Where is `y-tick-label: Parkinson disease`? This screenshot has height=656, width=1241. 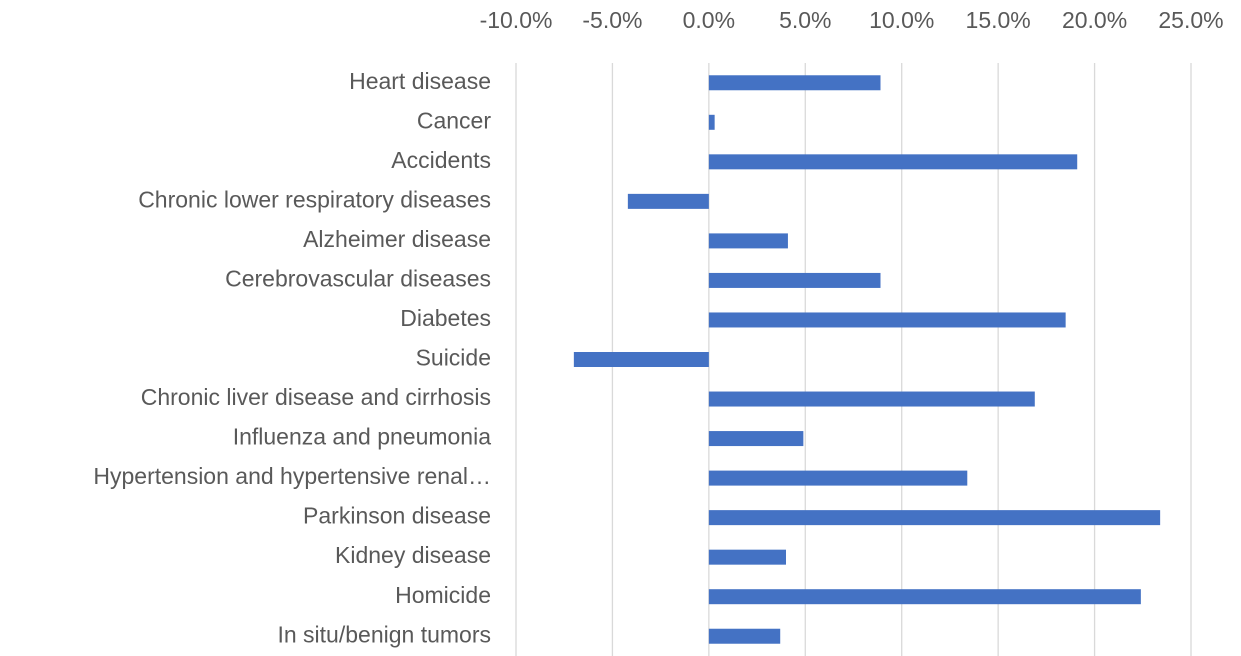
y-tick-label: Parkinson disease is located at coordinates (397, 516).